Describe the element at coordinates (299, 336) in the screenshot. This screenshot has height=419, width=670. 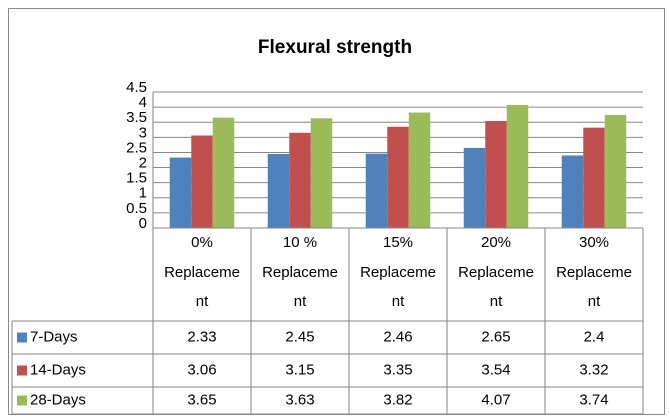
I see `table-value: 2.45` at that location.